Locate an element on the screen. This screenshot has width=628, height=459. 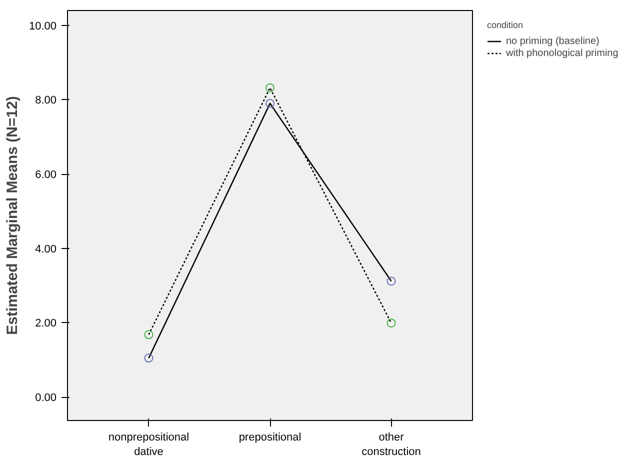
x-tick-label: prepositional is located at coordinates (270, 438).